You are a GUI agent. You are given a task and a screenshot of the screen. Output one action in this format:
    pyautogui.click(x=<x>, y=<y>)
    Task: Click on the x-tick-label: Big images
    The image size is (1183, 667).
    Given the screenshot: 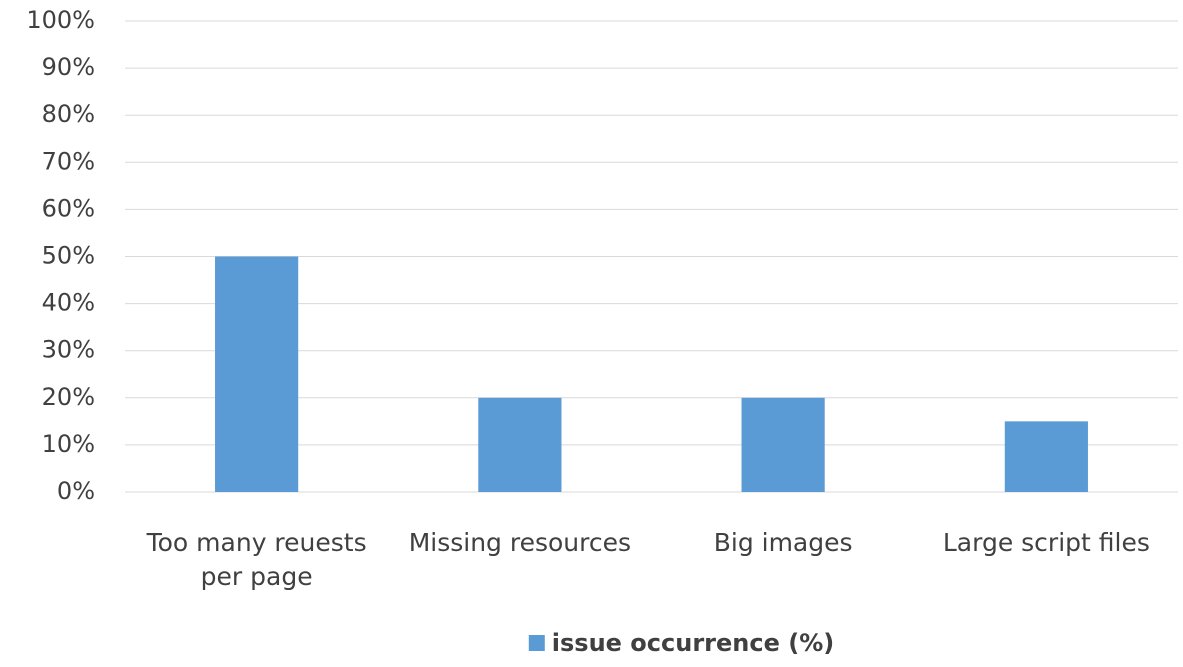 What is the action you would take?
    pyautogui.click(x=783, y=542)
    